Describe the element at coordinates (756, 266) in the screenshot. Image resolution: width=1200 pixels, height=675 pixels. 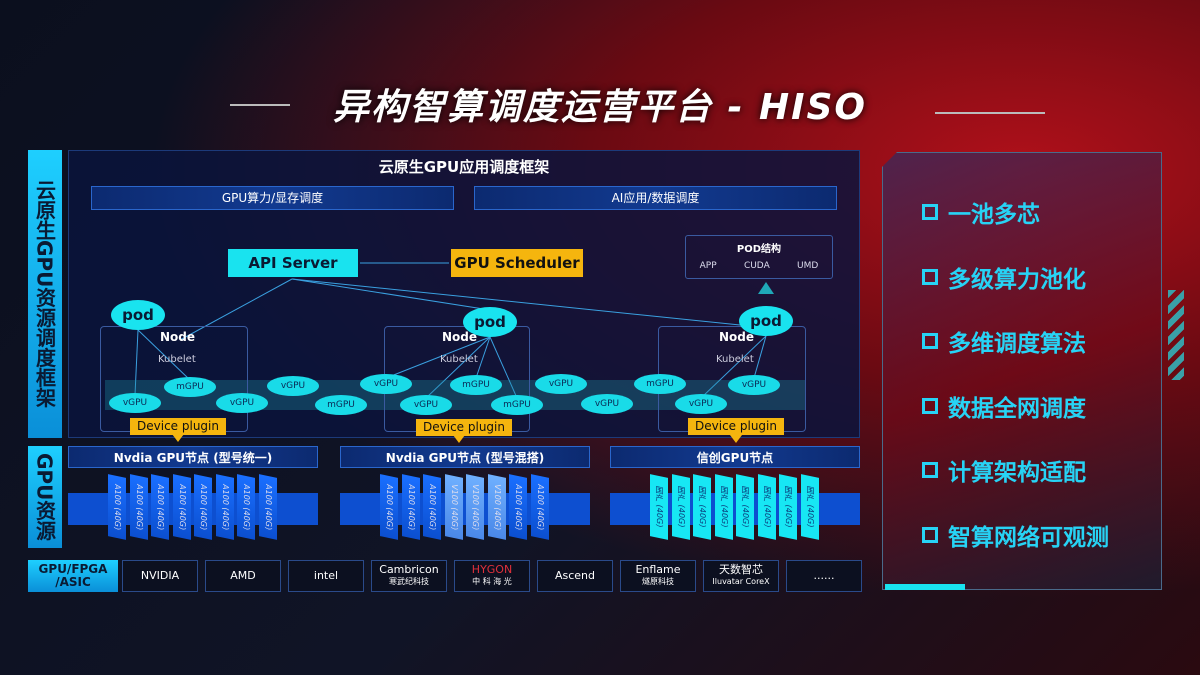
I see `pod-structure-item: CUDA` at that location.